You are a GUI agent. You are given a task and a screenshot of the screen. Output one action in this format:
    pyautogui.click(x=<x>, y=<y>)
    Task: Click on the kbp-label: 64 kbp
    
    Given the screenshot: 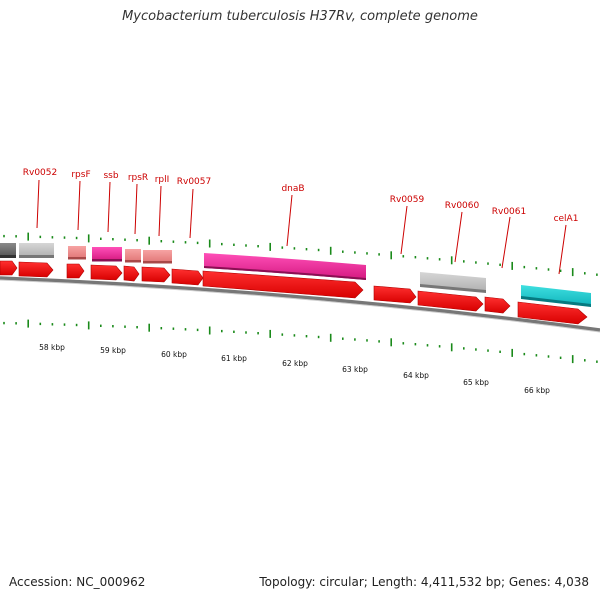 What is the action you would take?
    pyautogui.click(x=416, y=375)
    